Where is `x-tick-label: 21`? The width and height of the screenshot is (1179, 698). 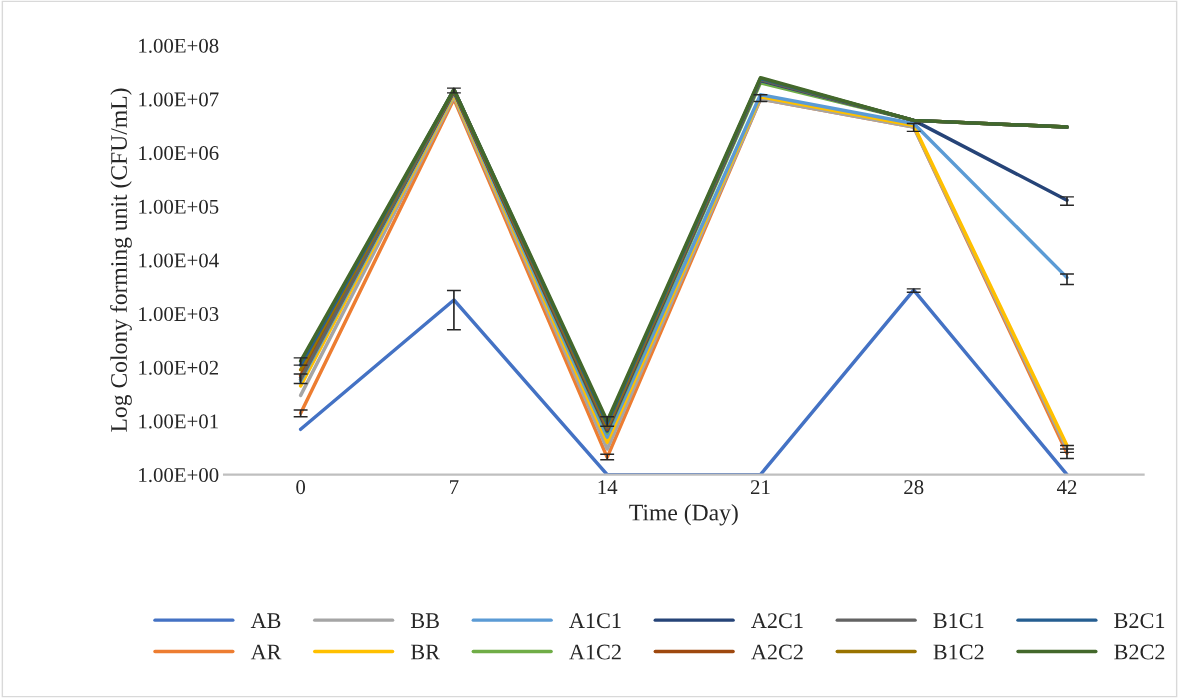 x-tick-label: 21 is located at coordinates (760, 487).